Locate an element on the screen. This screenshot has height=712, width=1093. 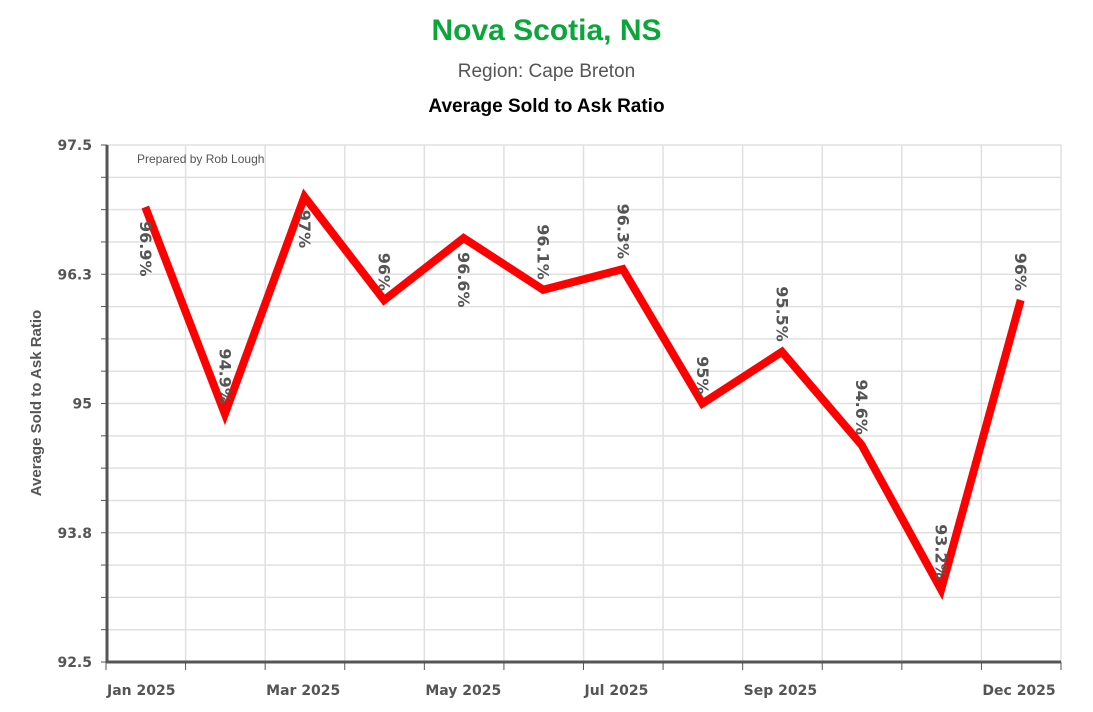
chart-subtitle: Region: Cape Breton is located at coordinates (546, 71).